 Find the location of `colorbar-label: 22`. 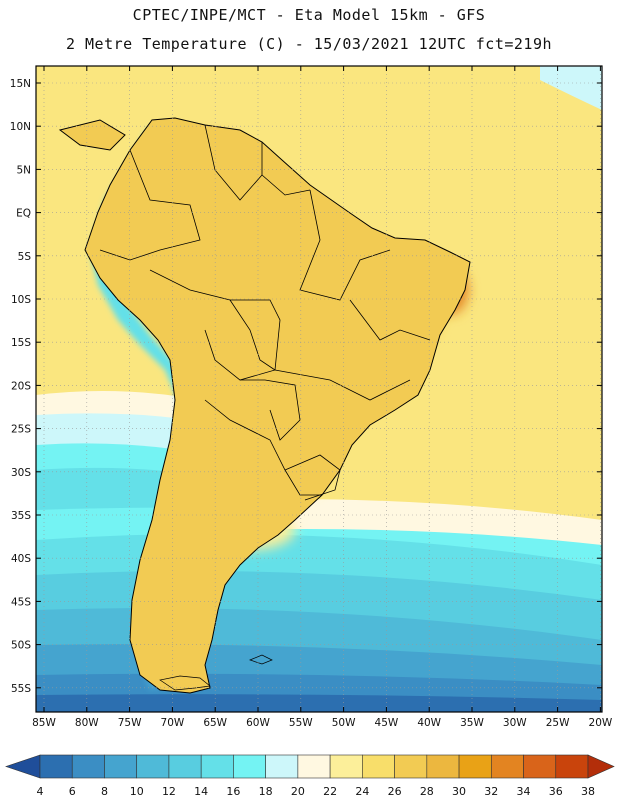

colorbar-label: 22 is located at coordinates (330, 791).